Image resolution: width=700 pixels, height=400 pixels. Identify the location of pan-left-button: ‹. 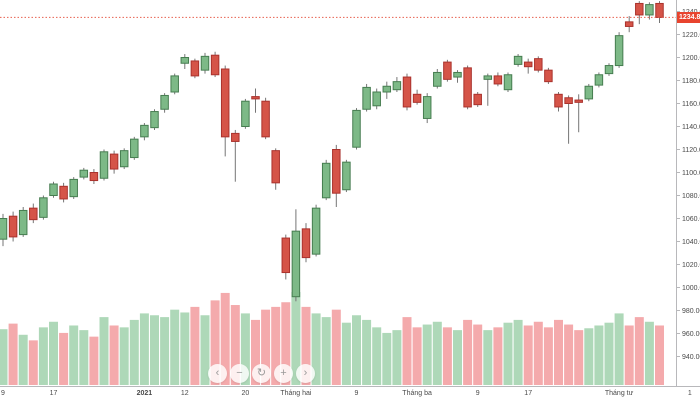
(217, 373).